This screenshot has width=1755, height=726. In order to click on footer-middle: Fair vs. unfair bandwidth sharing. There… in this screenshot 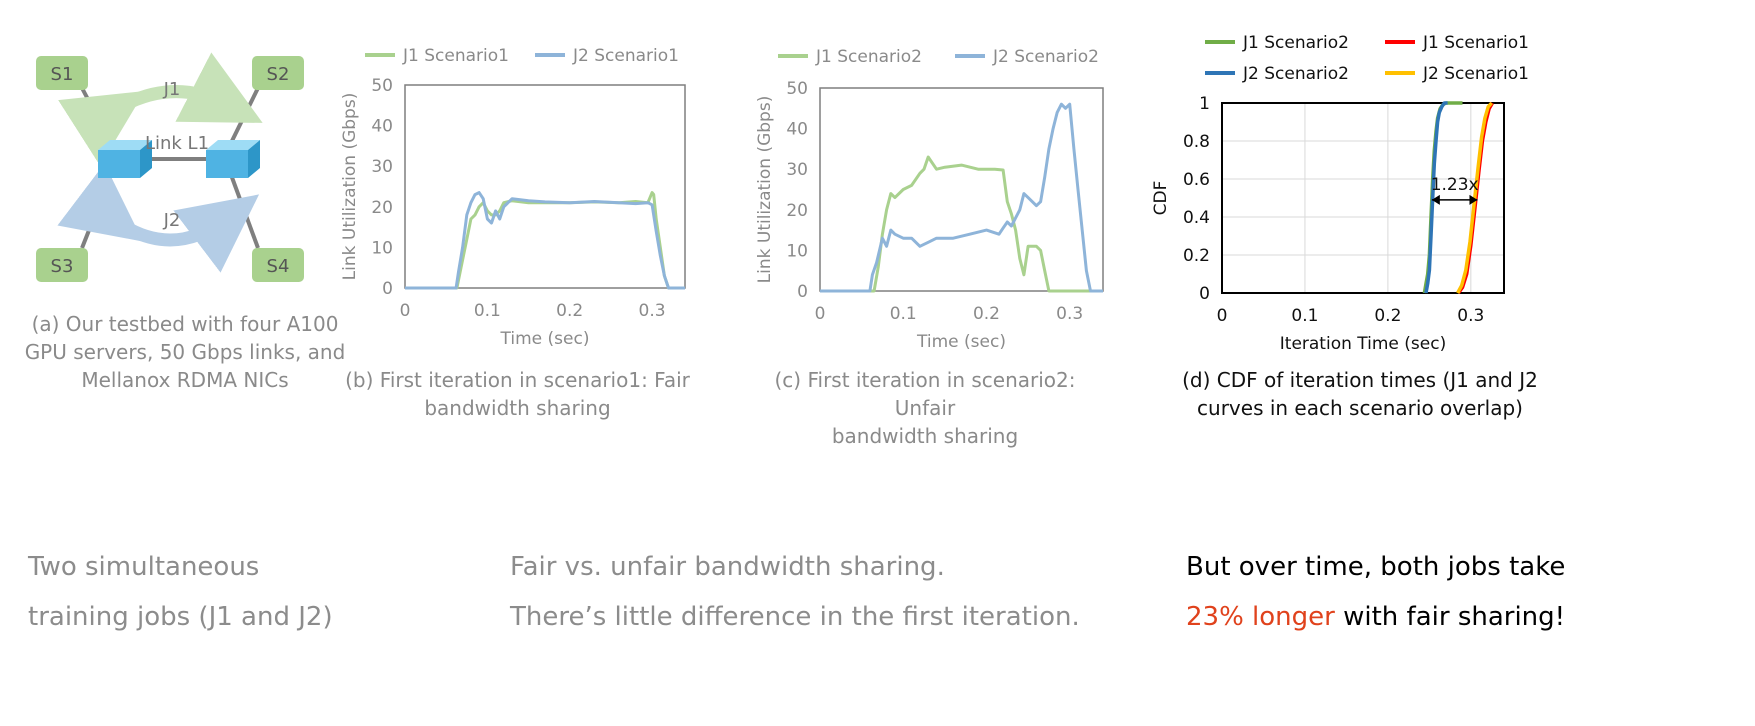, I will do `click(795, 592)`.